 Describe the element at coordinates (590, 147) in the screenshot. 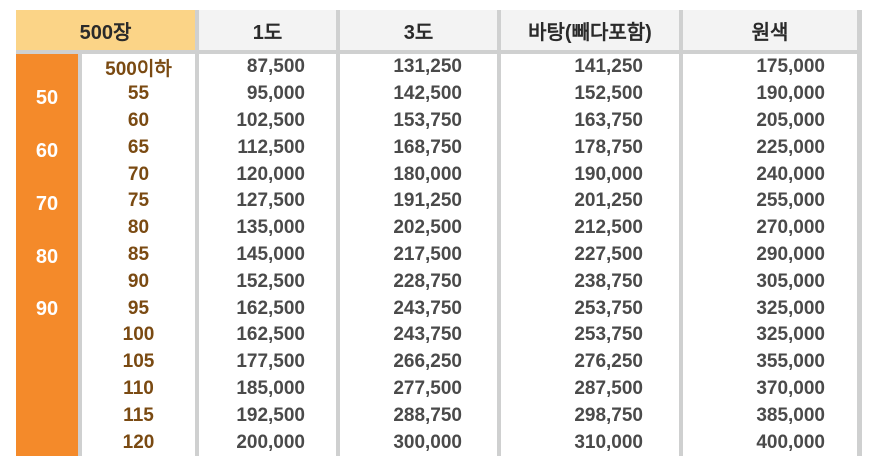

I see `price-cell: 178,750` at that location.